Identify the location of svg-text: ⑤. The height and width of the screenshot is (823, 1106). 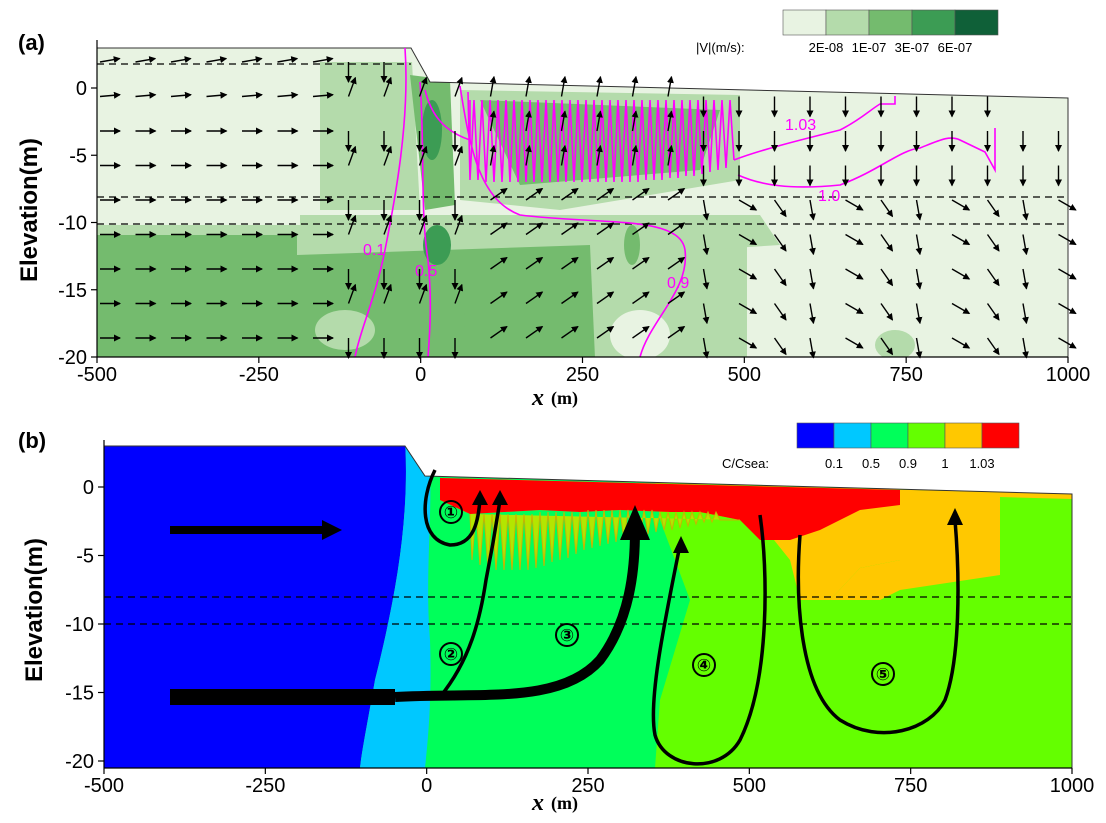
(883, 675).